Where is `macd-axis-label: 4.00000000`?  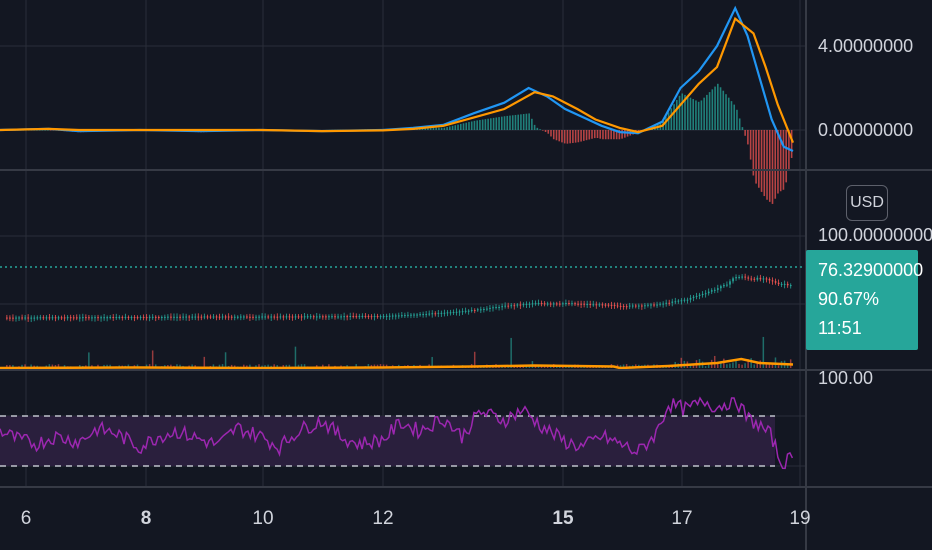
macd-axis-label: 4.00000000 is located at coordinates (866, 46).